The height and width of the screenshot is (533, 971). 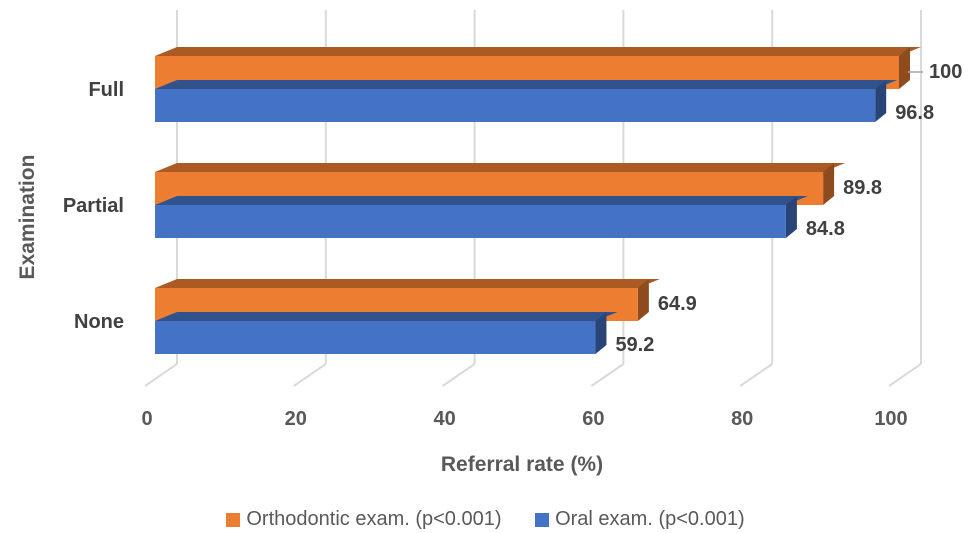 What do you see at coordinates (296, 419) in the screenshot?
I see `x-tick-label: 20` at bounding box center [296, 419].